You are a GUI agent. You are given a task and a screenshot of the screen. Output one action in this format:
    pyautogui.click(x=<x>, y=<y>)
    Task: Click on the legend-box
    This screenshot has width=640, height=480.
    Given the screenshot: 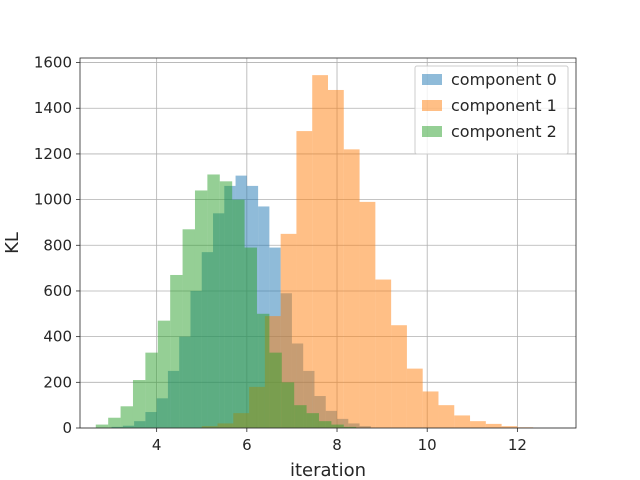 What is the action you would take?
    pyautogui.click(x=491, y=110)
    